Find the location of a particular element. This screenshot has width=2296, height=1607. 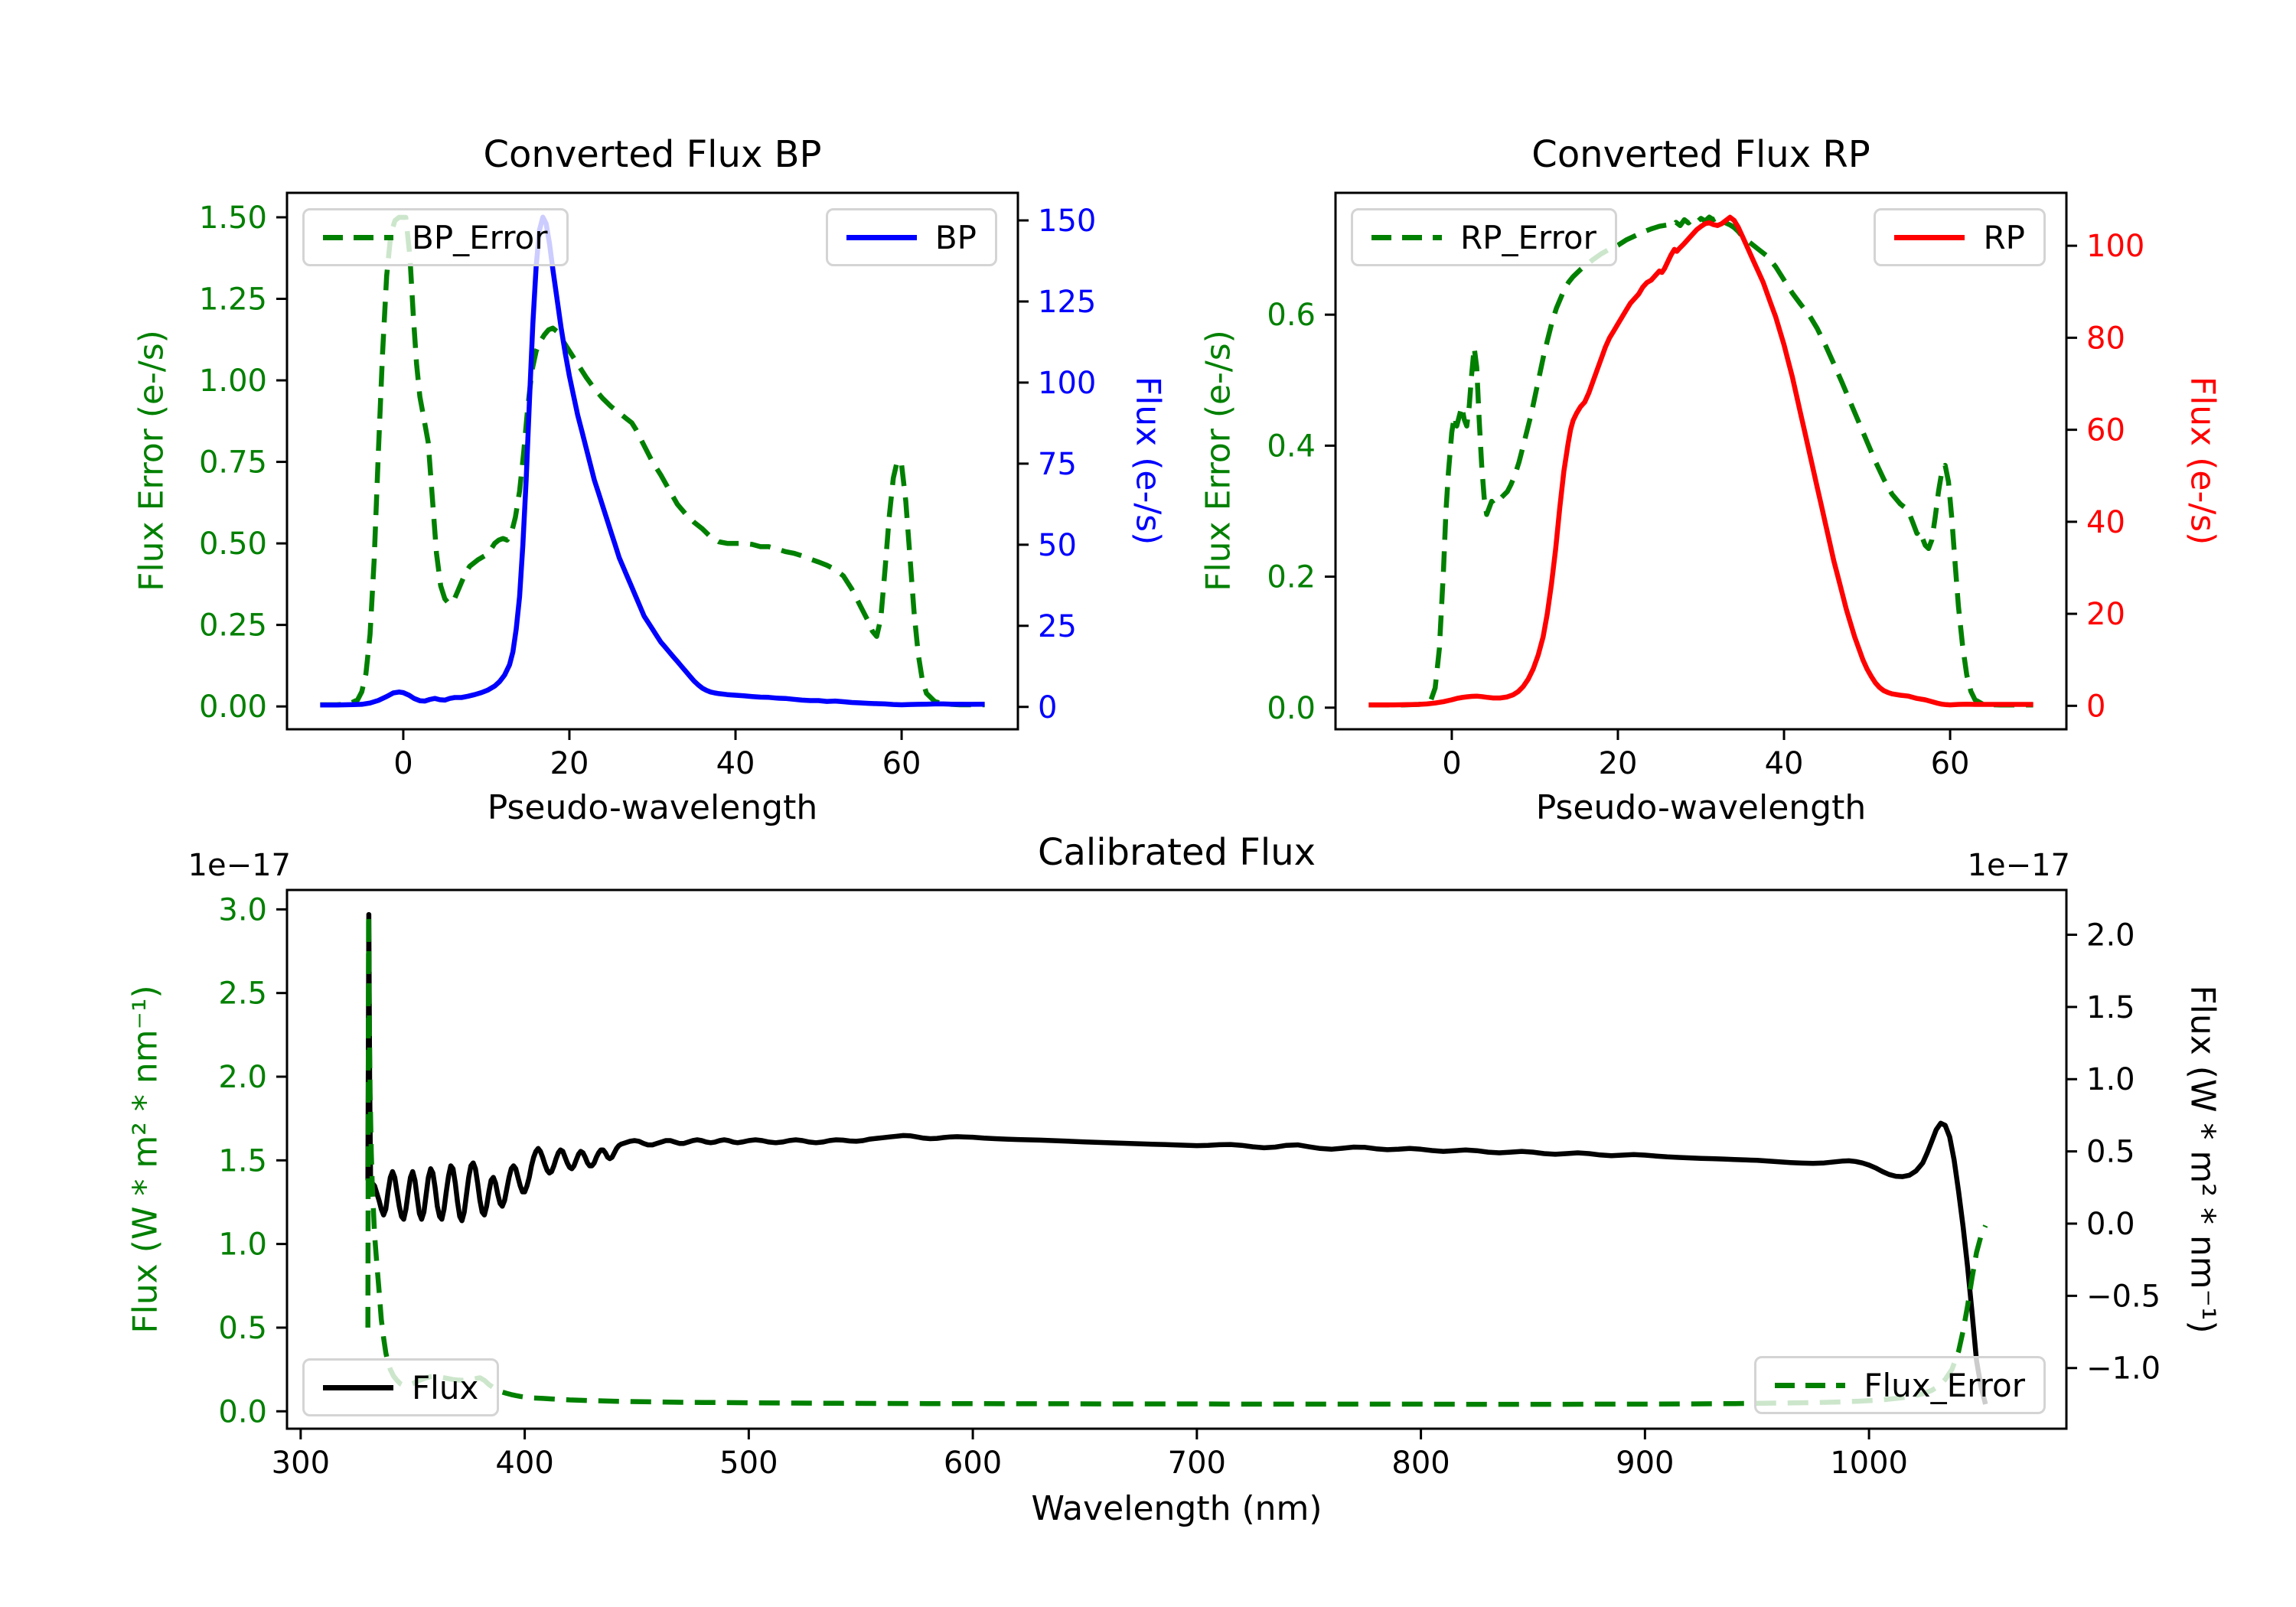

x-tick-label: 500 is located at coordinates (748, 1463).